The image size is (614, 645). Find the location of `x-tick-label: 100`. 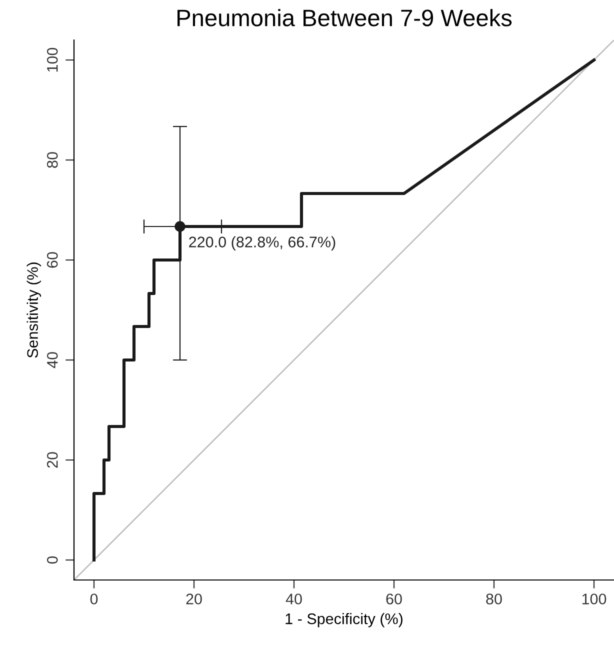

x-tick-label: 100 is located at coordinates (594, 599).